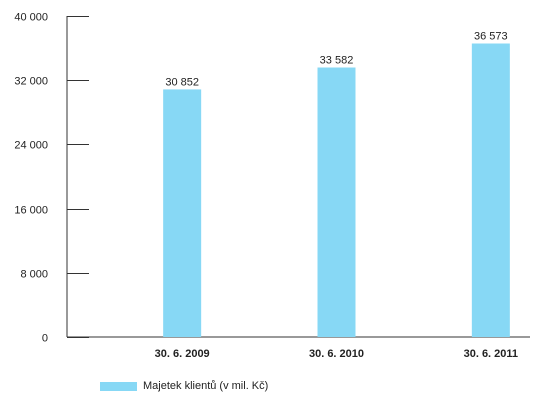 The width and height of the screenshot is (536, 397). What do you see at coordinates (31, 82) in the screenshot?
I see `y-tick-label: 32 000` at bounding box center [31, 82].